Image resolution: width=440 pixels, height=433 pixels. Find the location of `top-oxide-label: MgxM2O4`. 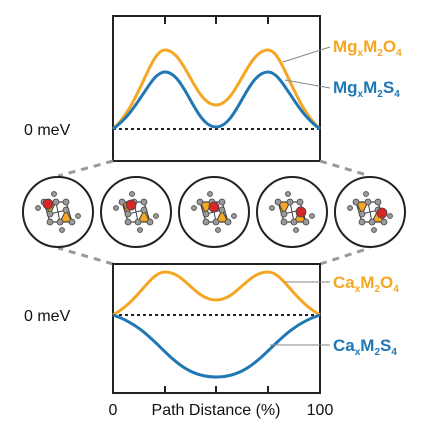

top-oxide-label: MgxM2O4 is located at coordinates (367, 48).